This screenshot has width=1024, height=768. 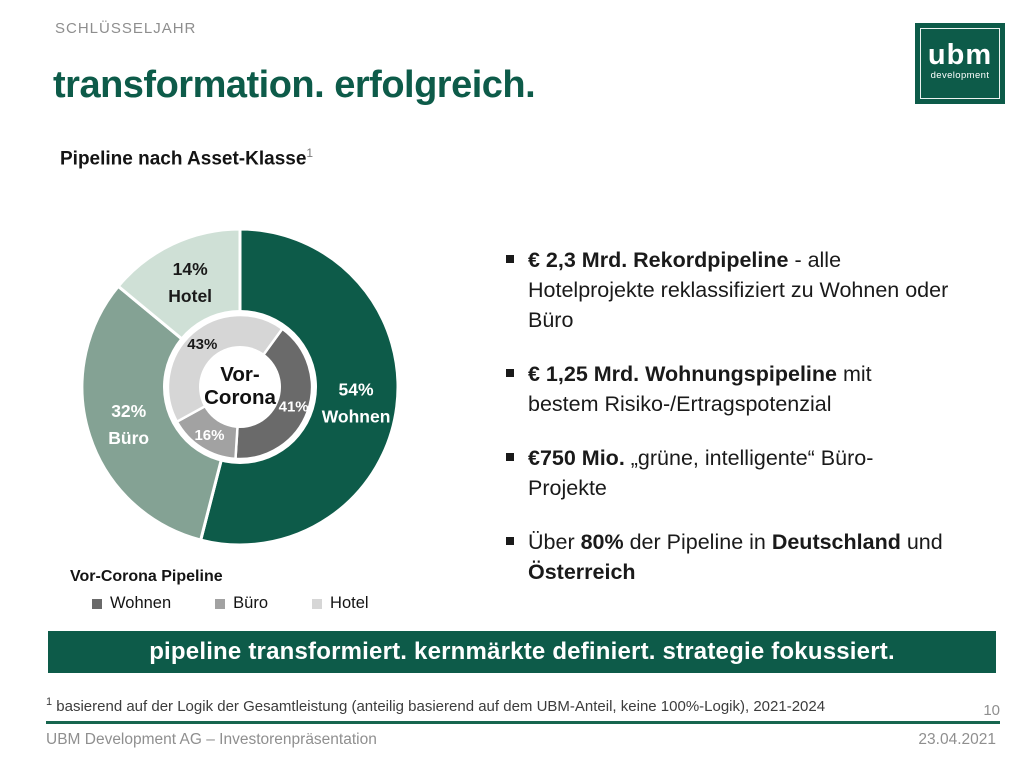 I want to click on donut-hole, so click(x=240, y=387).